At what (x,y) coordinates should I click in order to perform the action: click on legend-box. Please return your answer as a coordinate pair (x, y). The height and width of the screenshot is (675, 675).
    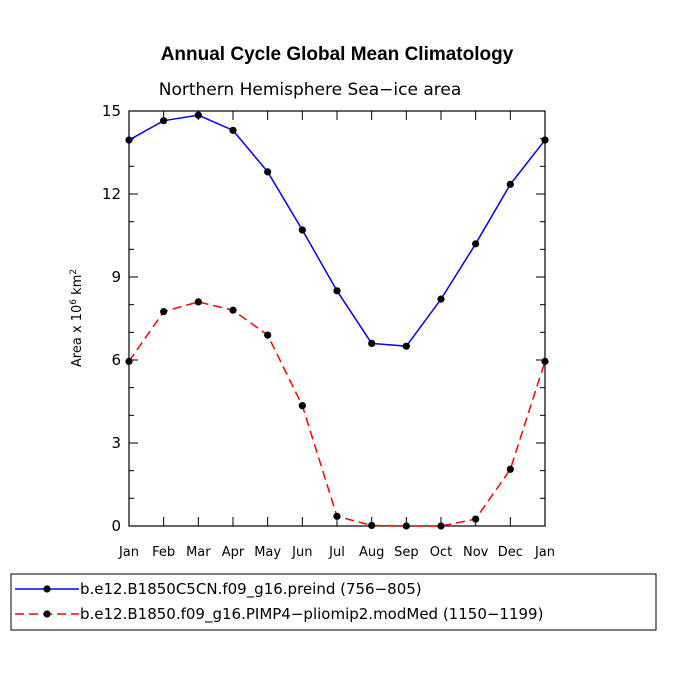
    Looking at the image, I should click on (333, 602).